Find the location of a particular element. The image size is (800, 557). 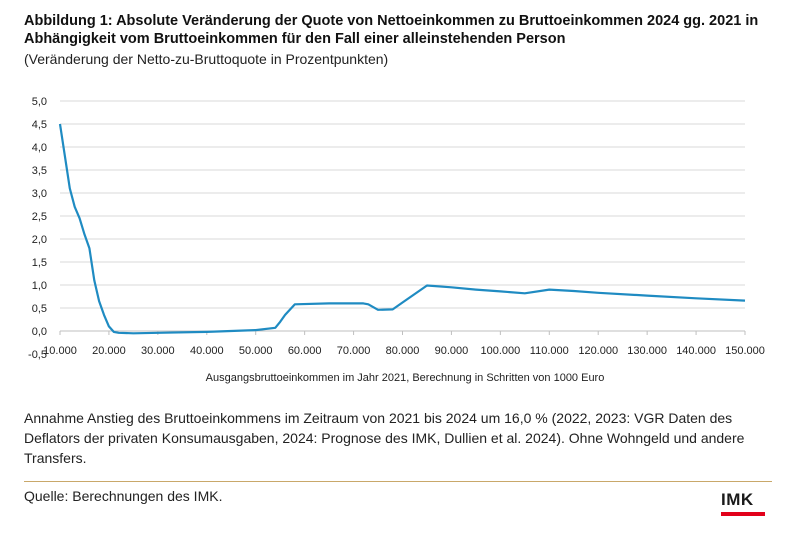

y-axis-ticks: -0,5 0,0 0,5 1,0 1,5 2,0 2,5 3,0 3,5 4,0 4,5 5,0 is located at coordinates (37, 228).